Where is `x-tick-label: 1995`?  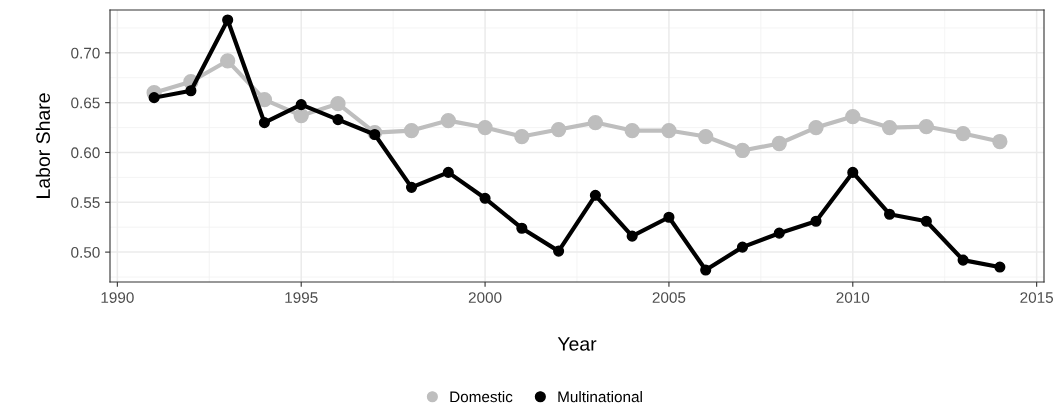
x-tick-label: 1995 is located at coordinates (301, 297).